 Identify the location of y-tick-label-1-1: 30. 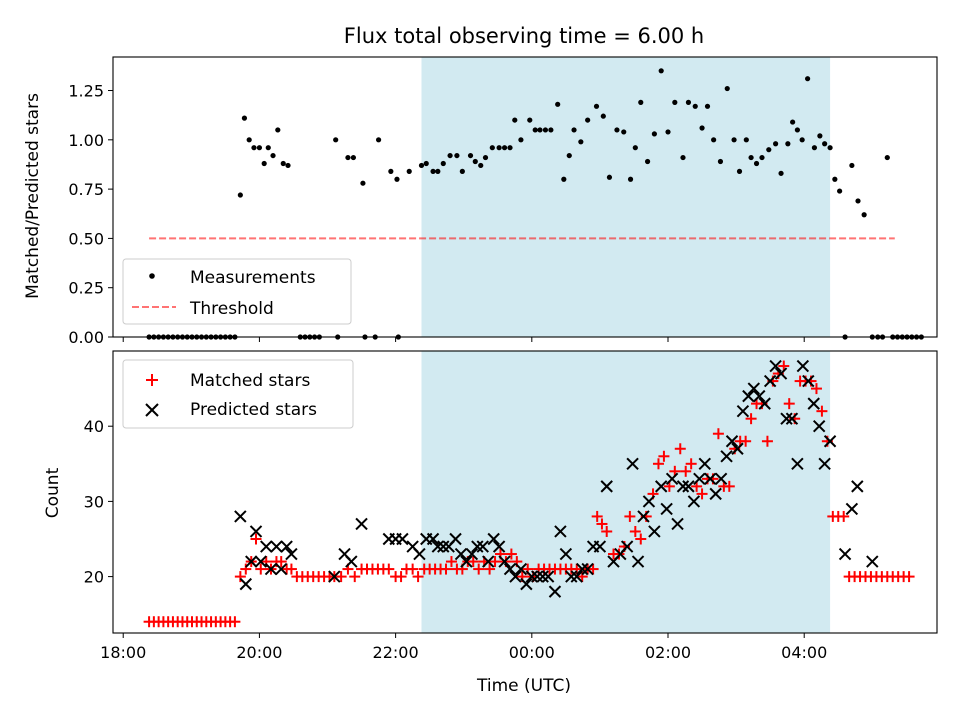
(94, 501).